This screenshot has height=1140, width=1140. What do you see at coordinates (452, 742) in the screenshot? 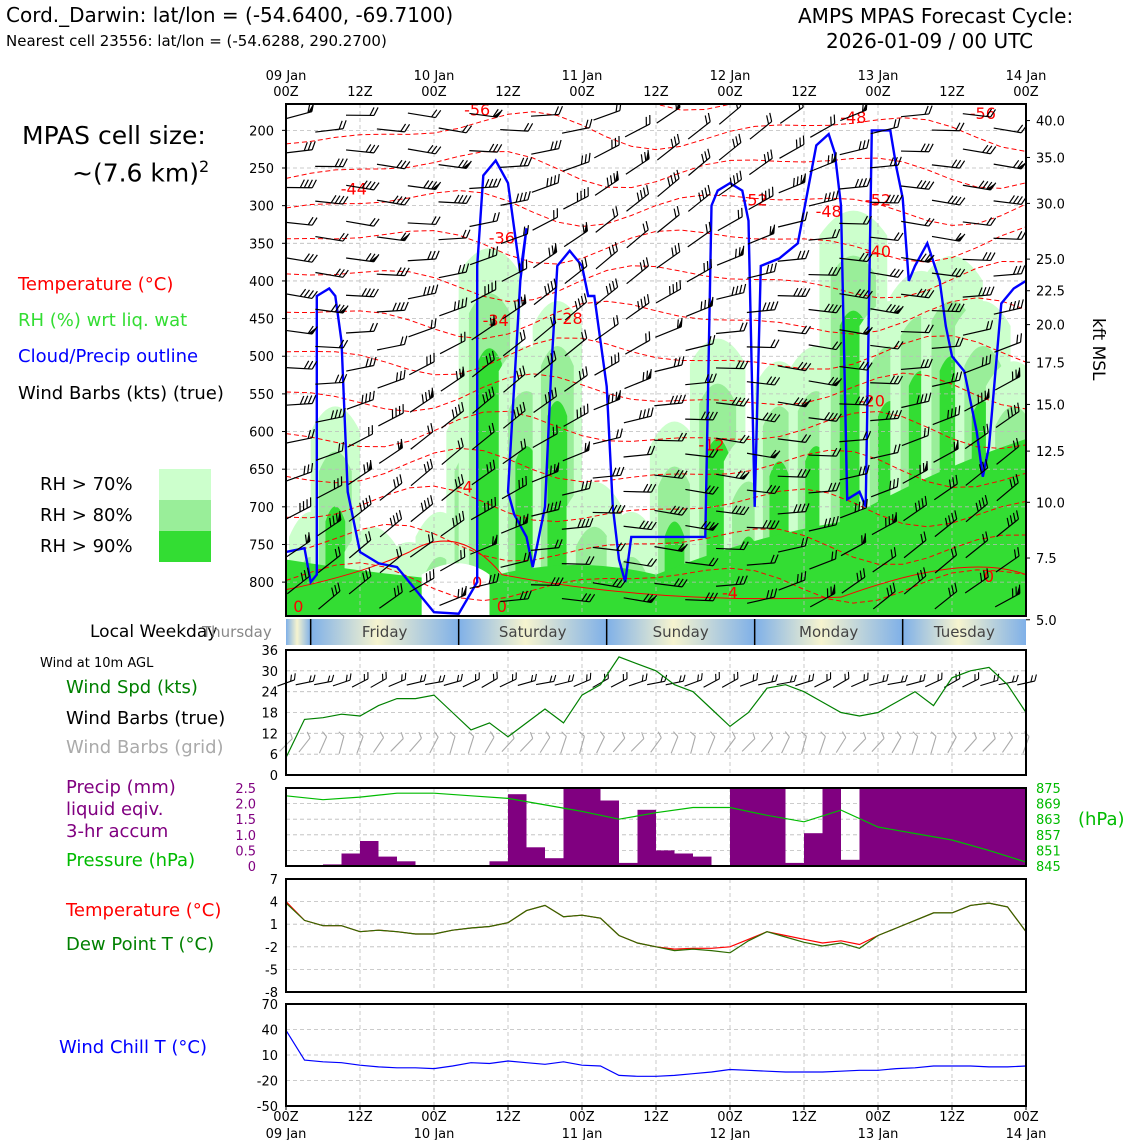
I see `wind10m-barb-grid` at bounding box center [452, 742].